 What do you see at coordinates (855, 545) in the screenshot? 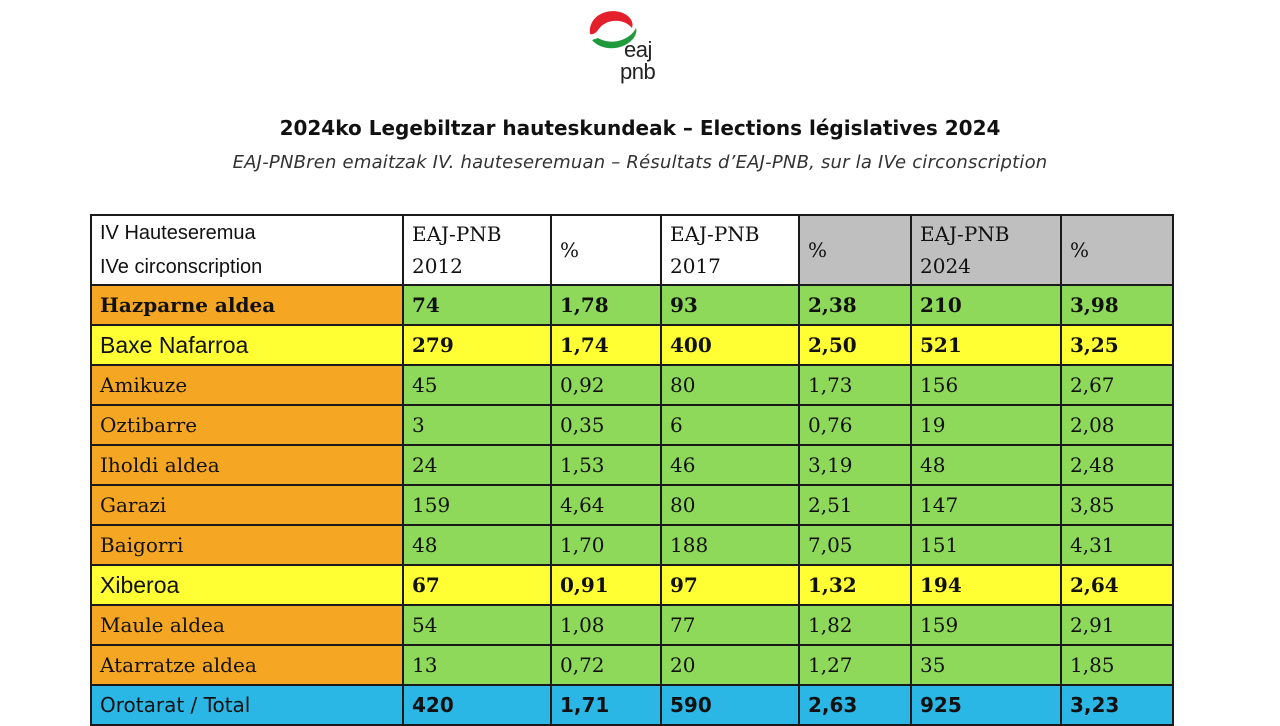
I see `percent-cell: 7,05` at bounding box center [855, 545].